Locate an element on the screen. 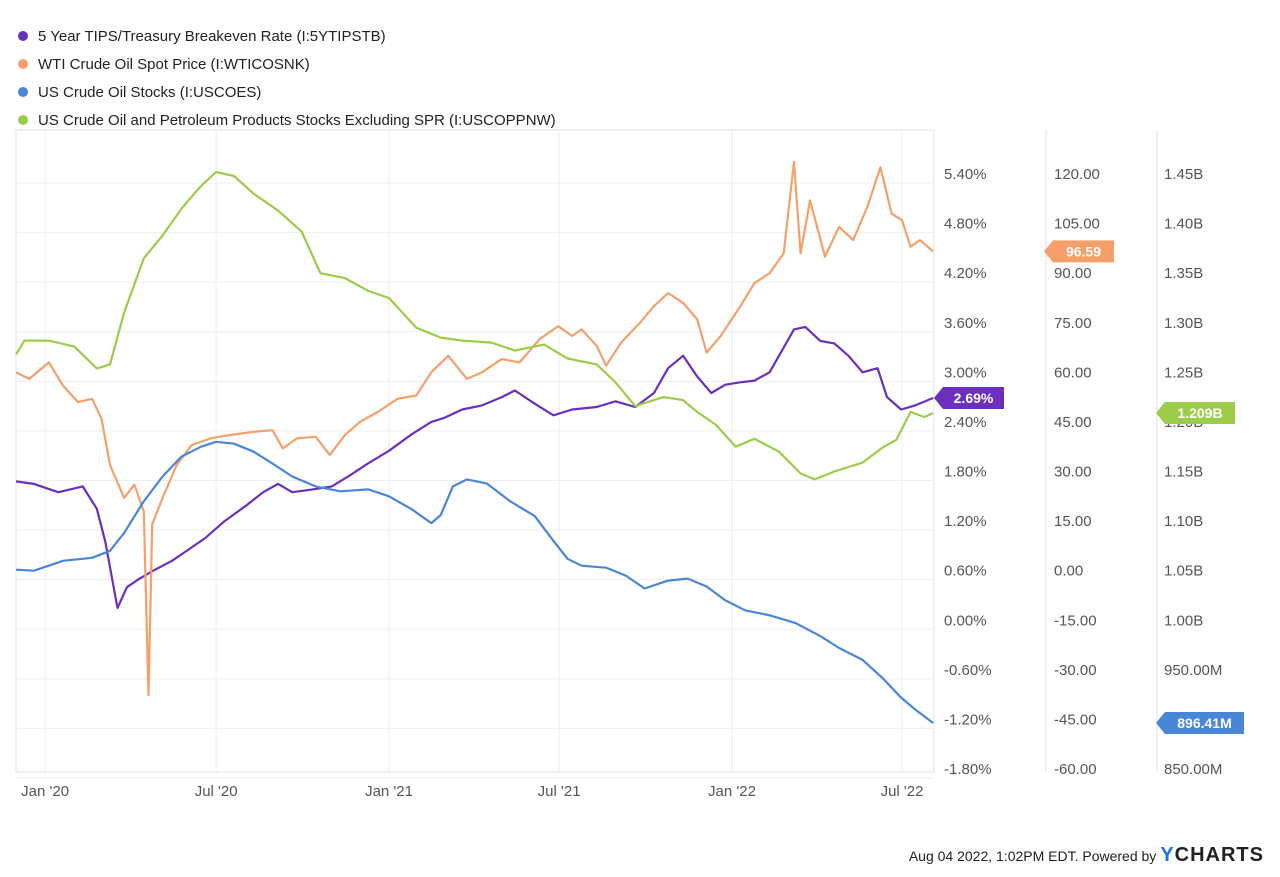  y-tick-label: 850.00M is located at coordinates (1193, 769).